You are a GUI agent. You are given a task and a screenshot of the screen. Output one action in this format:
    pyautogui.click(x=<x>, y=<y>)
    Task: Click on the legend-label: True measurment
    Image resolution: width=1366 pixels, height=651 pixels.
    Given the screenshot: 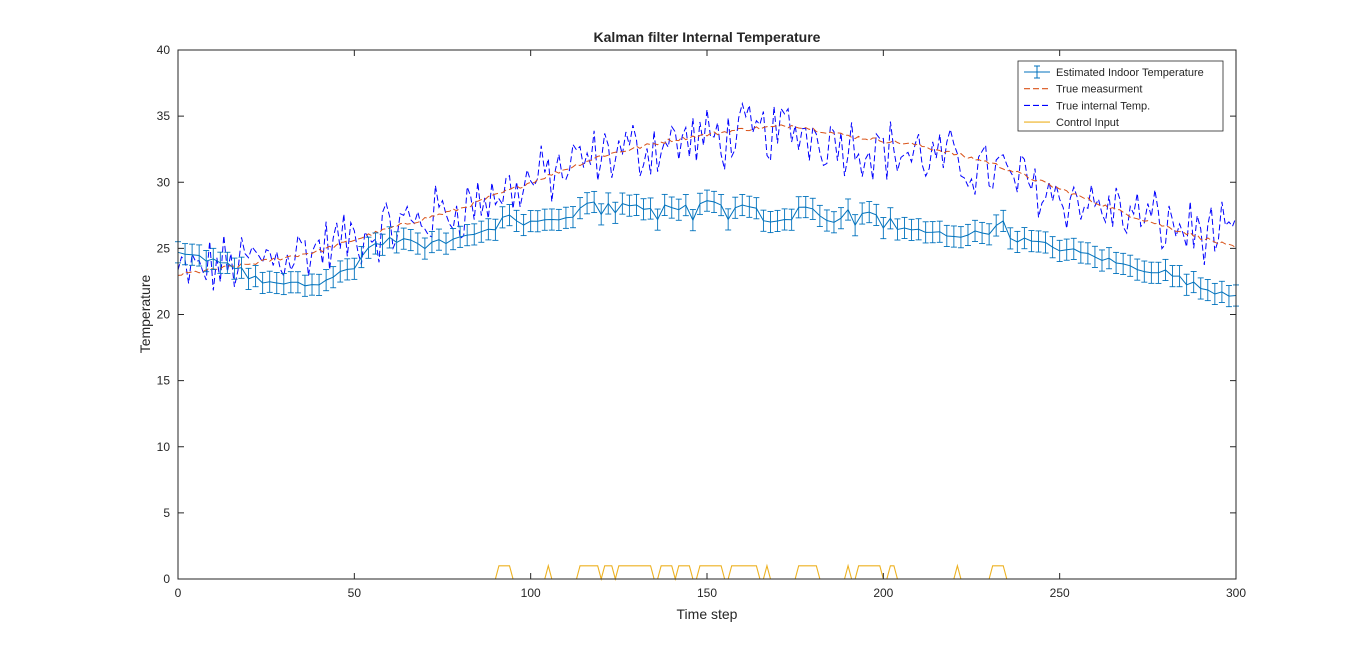 What is the action you would take?
    pyautogui.click(x=1099, y=90)
    